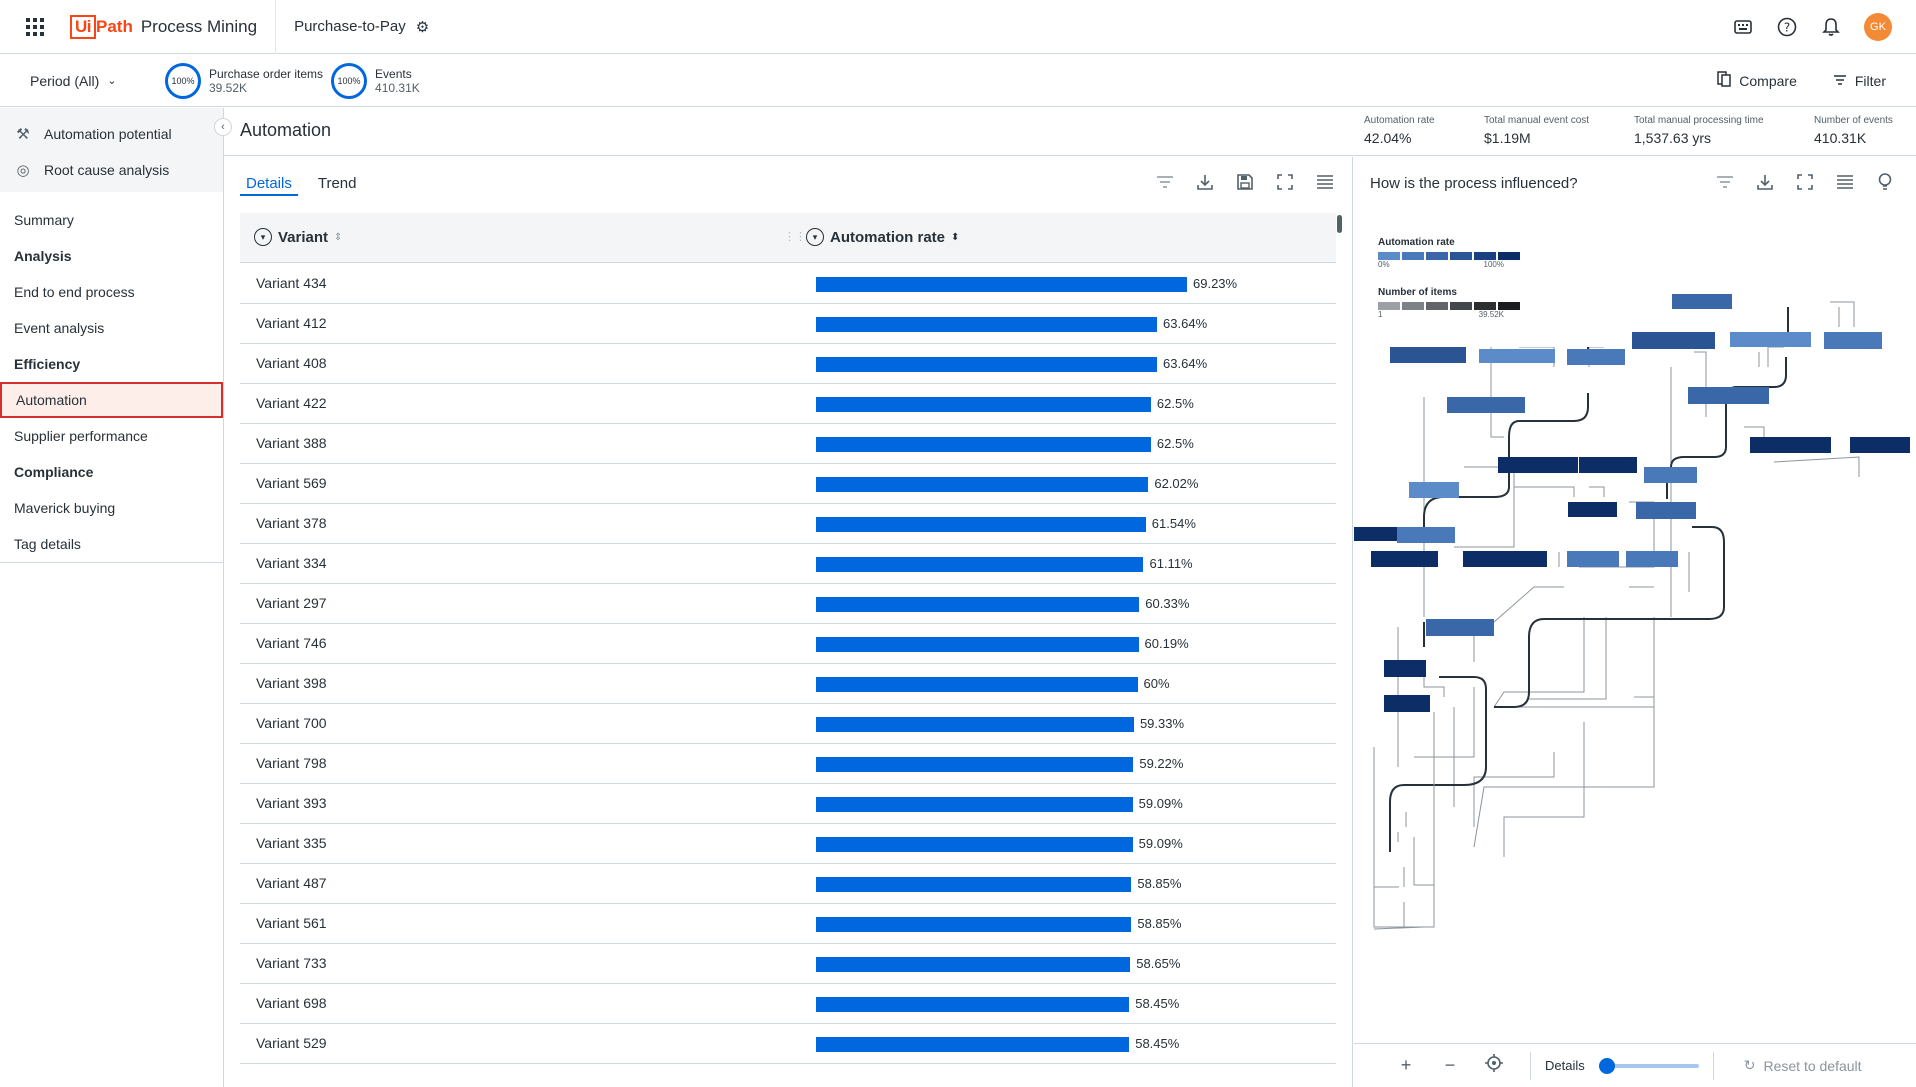  I want to click on table-row: Variant 569 62.02%, so click(788, 484).